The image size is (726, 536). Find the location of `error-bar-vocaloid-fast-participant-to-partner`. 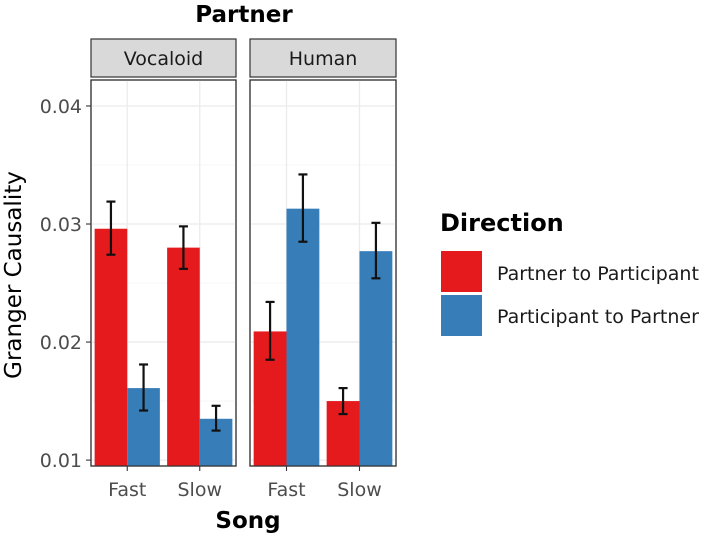

error-bar-vocaloid-fast-participant-to-partner is located at coordinates (144, 387).